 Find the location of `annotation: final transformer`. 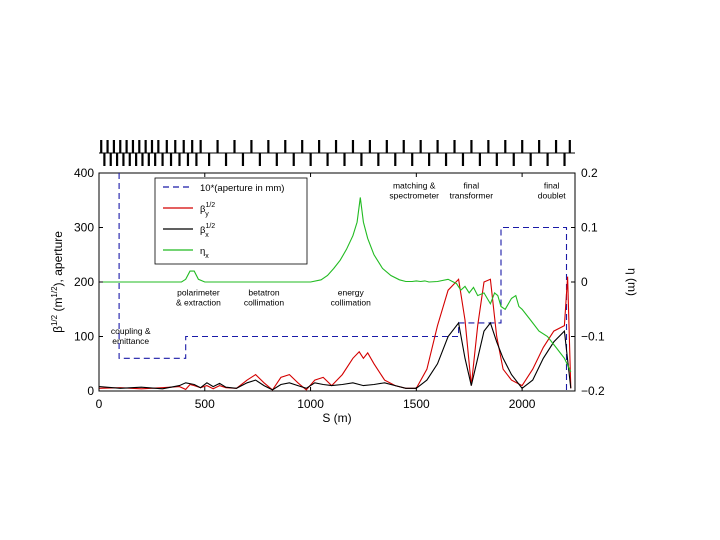

annotation: final transformer is located at coordinates (472, 190).